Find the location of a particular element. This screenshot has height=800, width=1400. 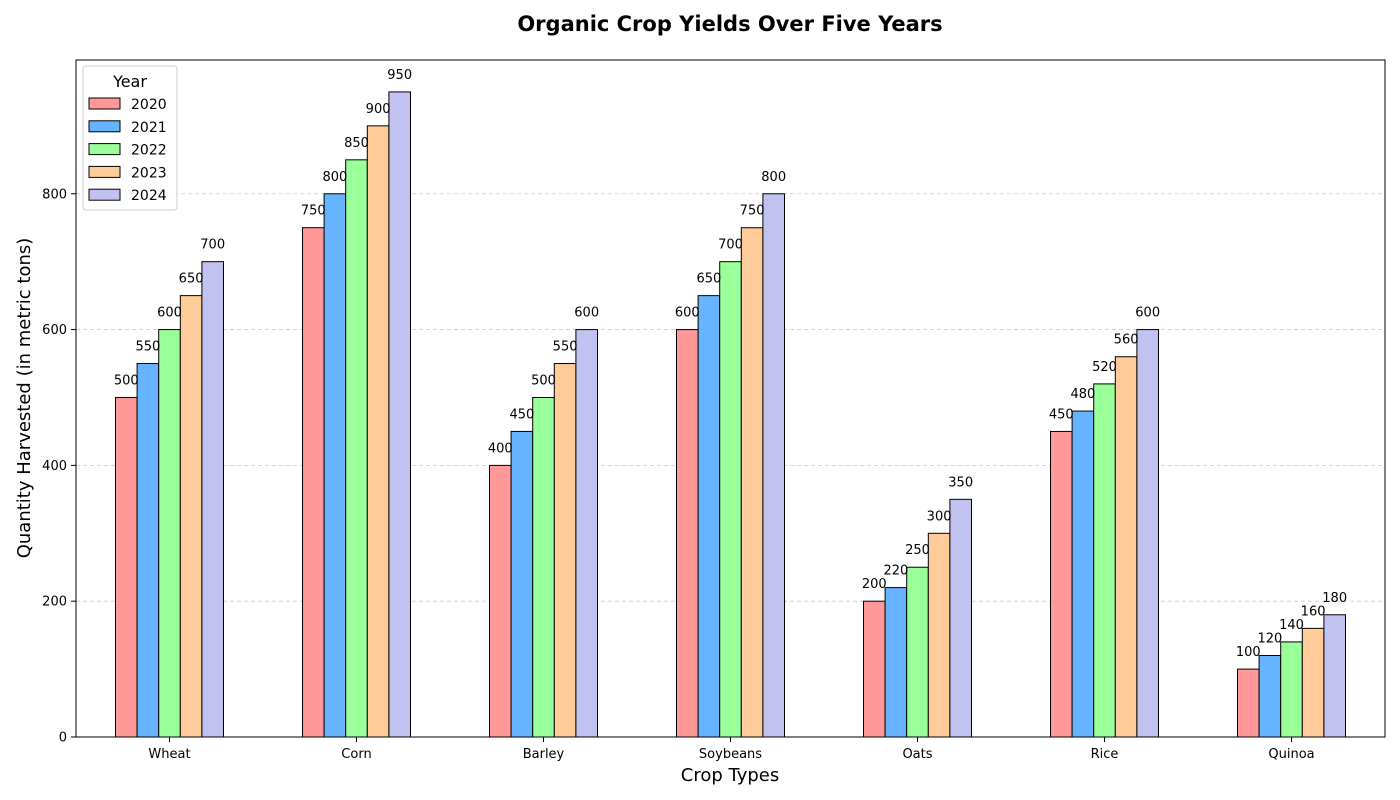

legend: Year 2020 2021 2022 2023 2024 is located at coordinates (130, 138).